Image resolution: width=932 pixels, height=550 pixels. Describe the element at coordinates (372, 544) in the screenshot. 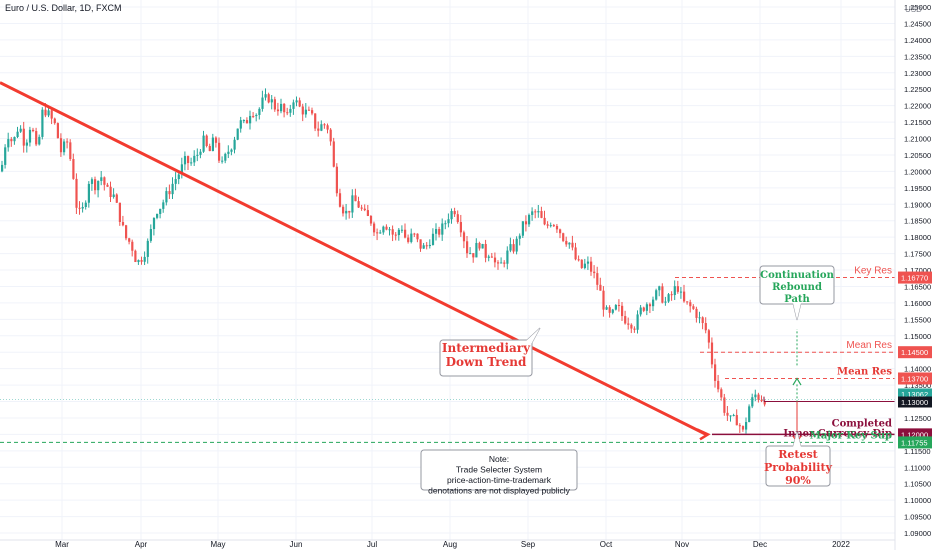

I see `x-tick-label: Jul` at that location.